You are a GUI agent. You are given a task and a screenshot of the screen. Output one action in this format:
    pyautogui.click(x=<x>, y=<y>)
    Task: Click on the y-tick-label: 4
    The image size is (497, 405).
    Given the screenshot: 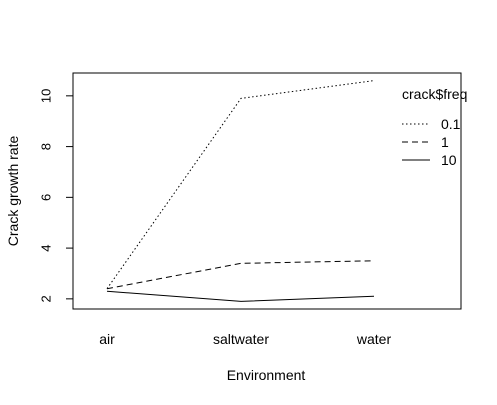 What is the action you would take?
    pyautogui.click(x=45, y=247)
    